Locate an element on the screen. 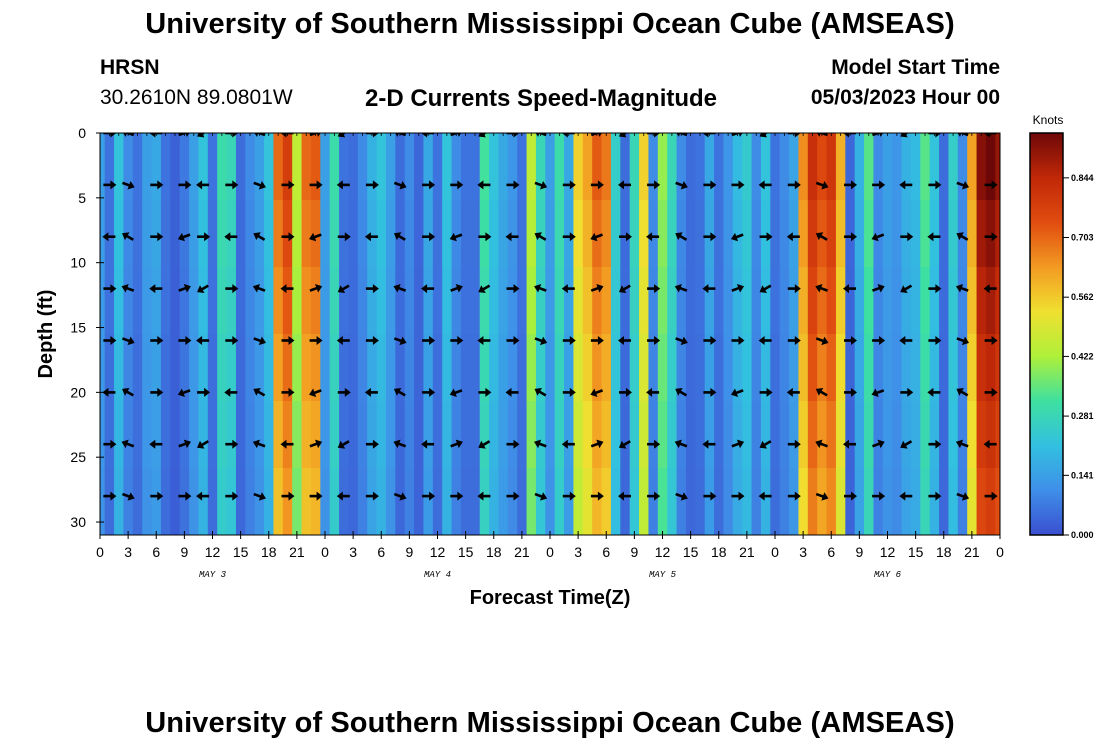 The width and height of the screenshot is (1100, 750). x-tick-label: 6 is located at coordinates (606, 552).